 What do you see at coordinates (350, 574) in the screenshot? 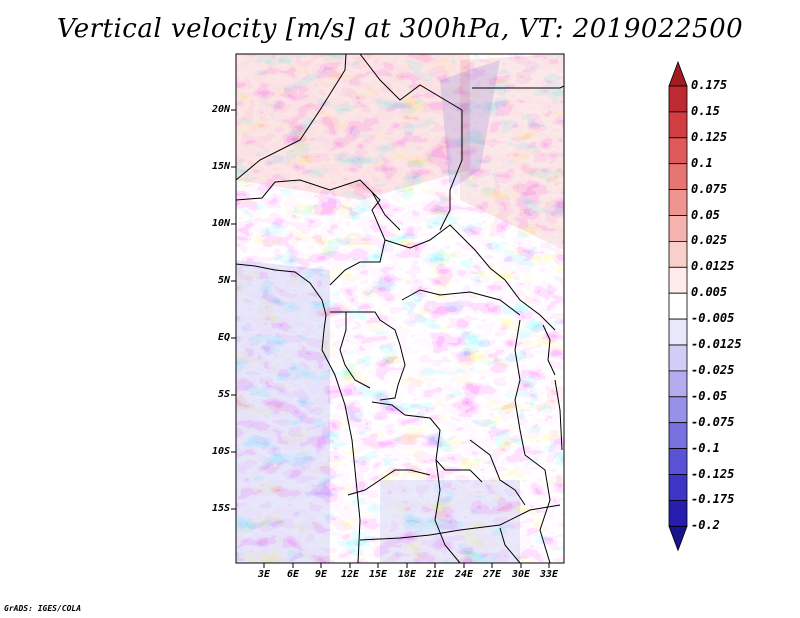
I see `lon-label-12e: 12E` at bounding box center [350, 574].